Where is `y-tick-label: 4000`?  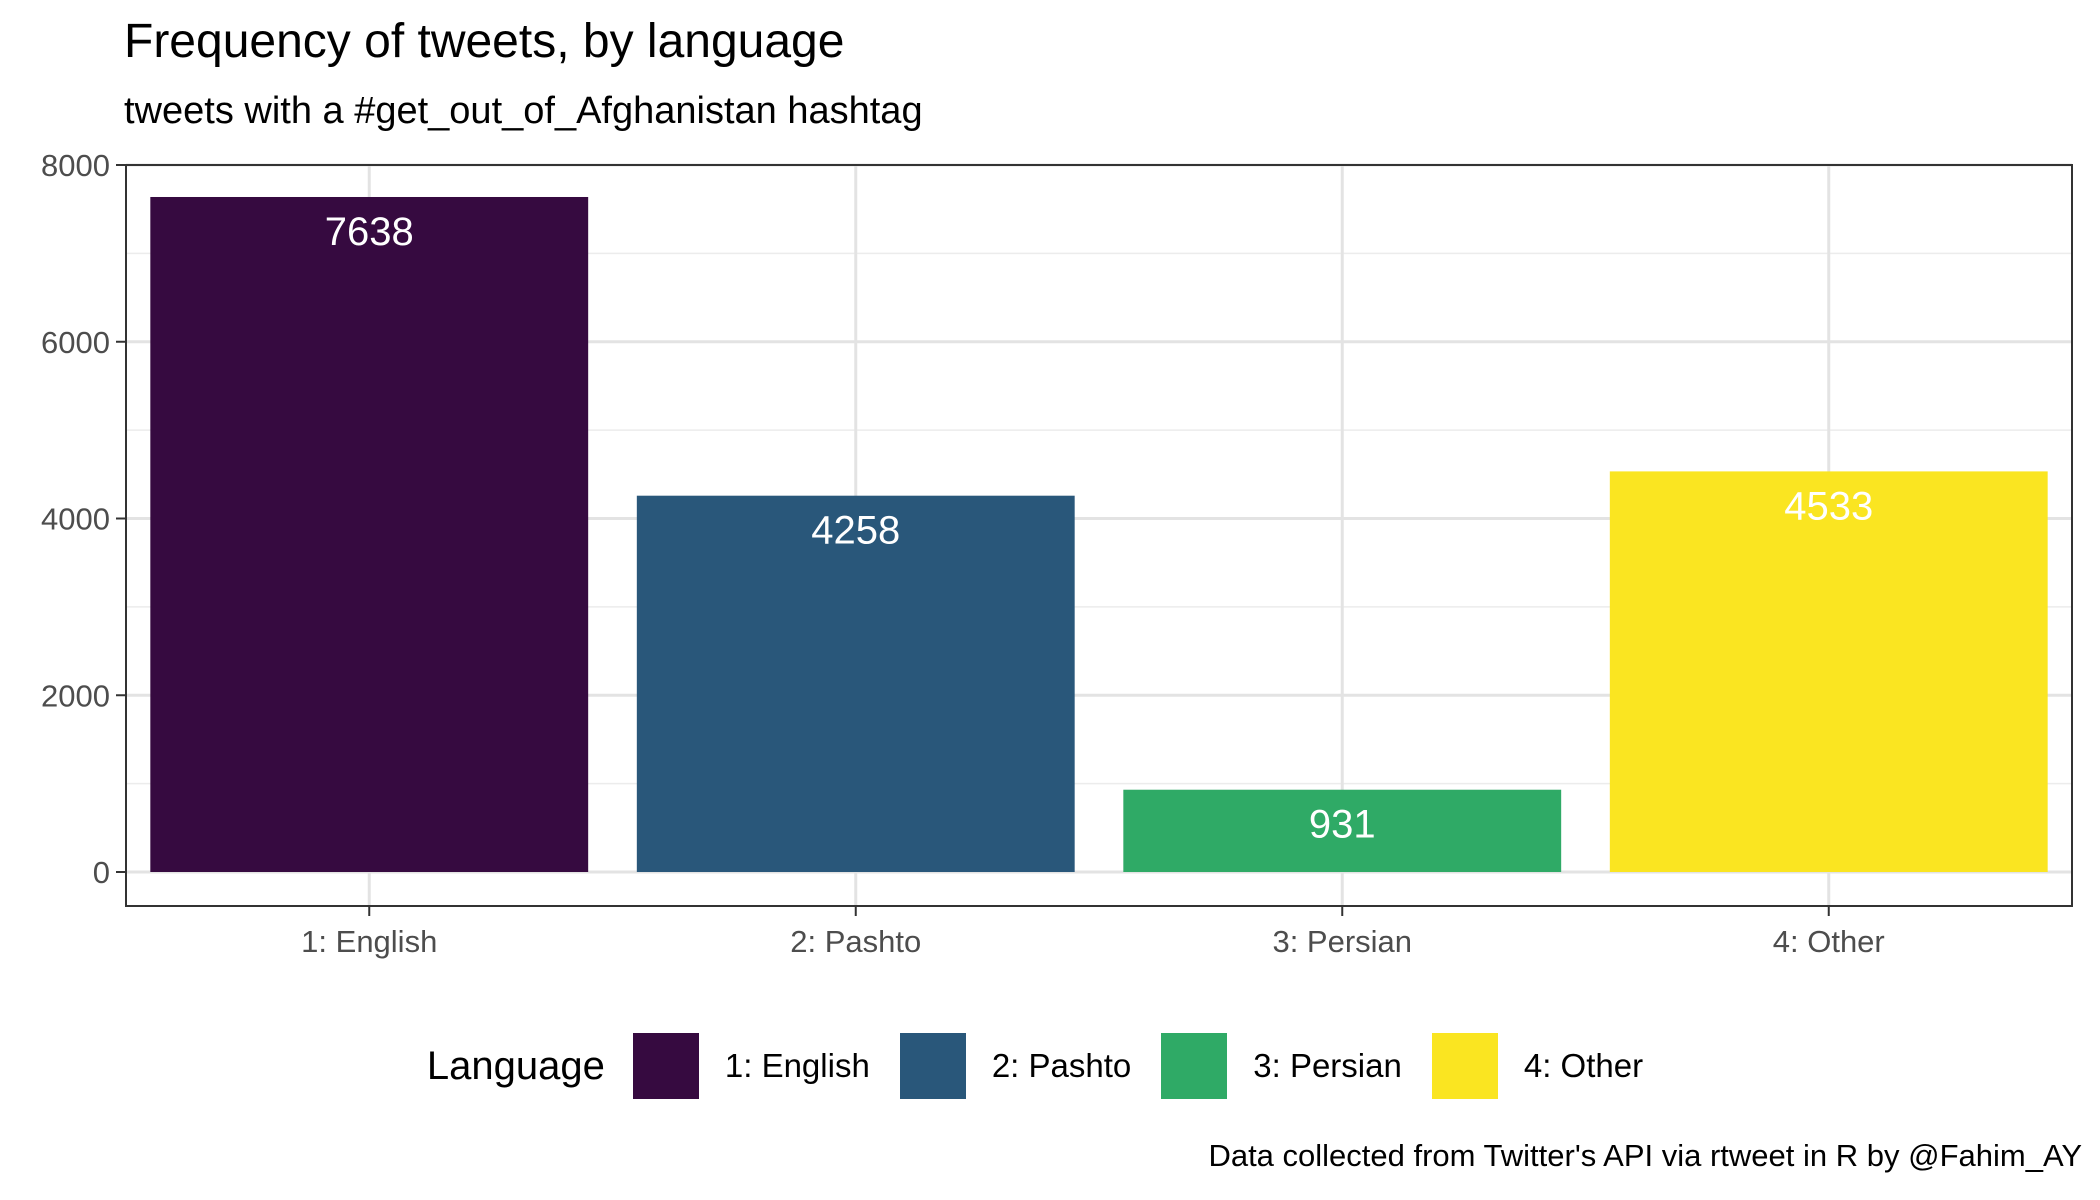 y-tick-label: 4000 is located at coordinates (75, 519).